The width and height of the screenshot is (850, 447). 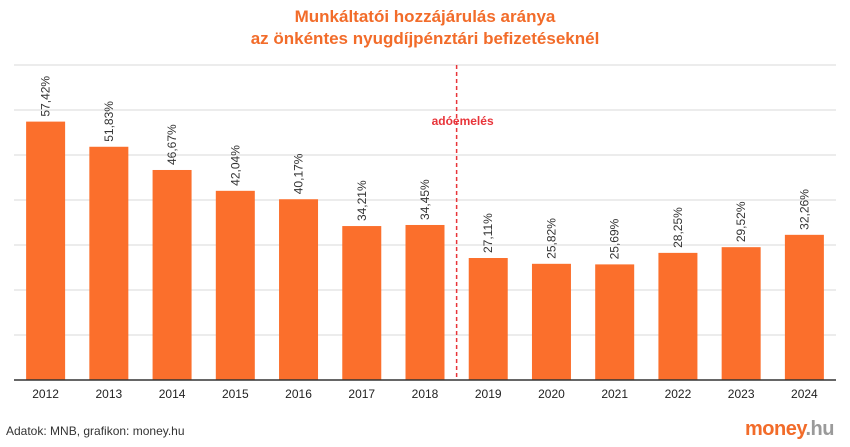 I want to click on bar-2016, so click(x=299, y=289).